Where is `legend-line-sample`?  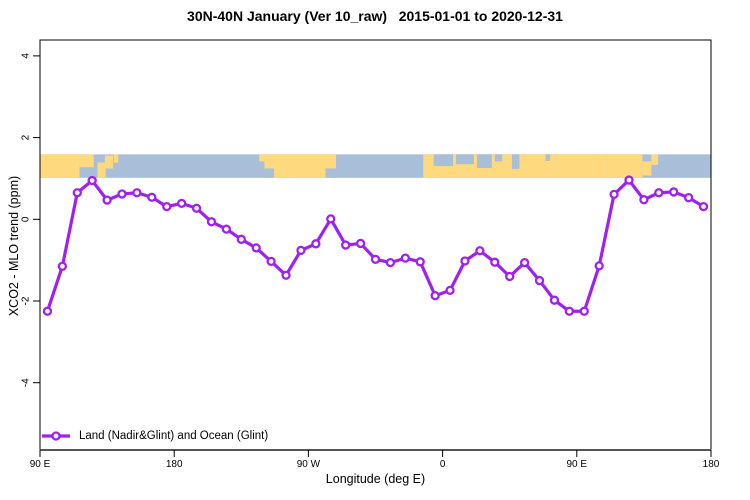 legend-line-sample is located at coordinates (56, 436).